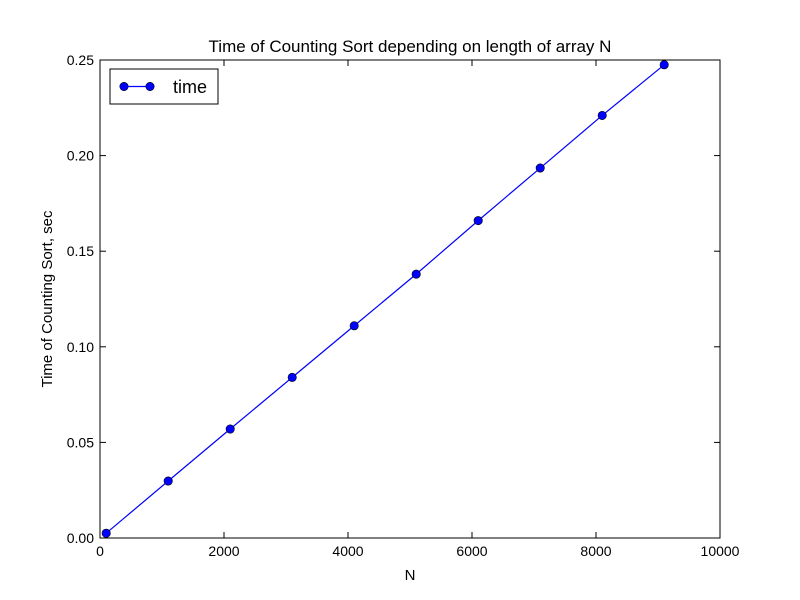  Describe the element at coordinates (190, 87) in the screenshot. I see `legend-label-time: time` at that location.